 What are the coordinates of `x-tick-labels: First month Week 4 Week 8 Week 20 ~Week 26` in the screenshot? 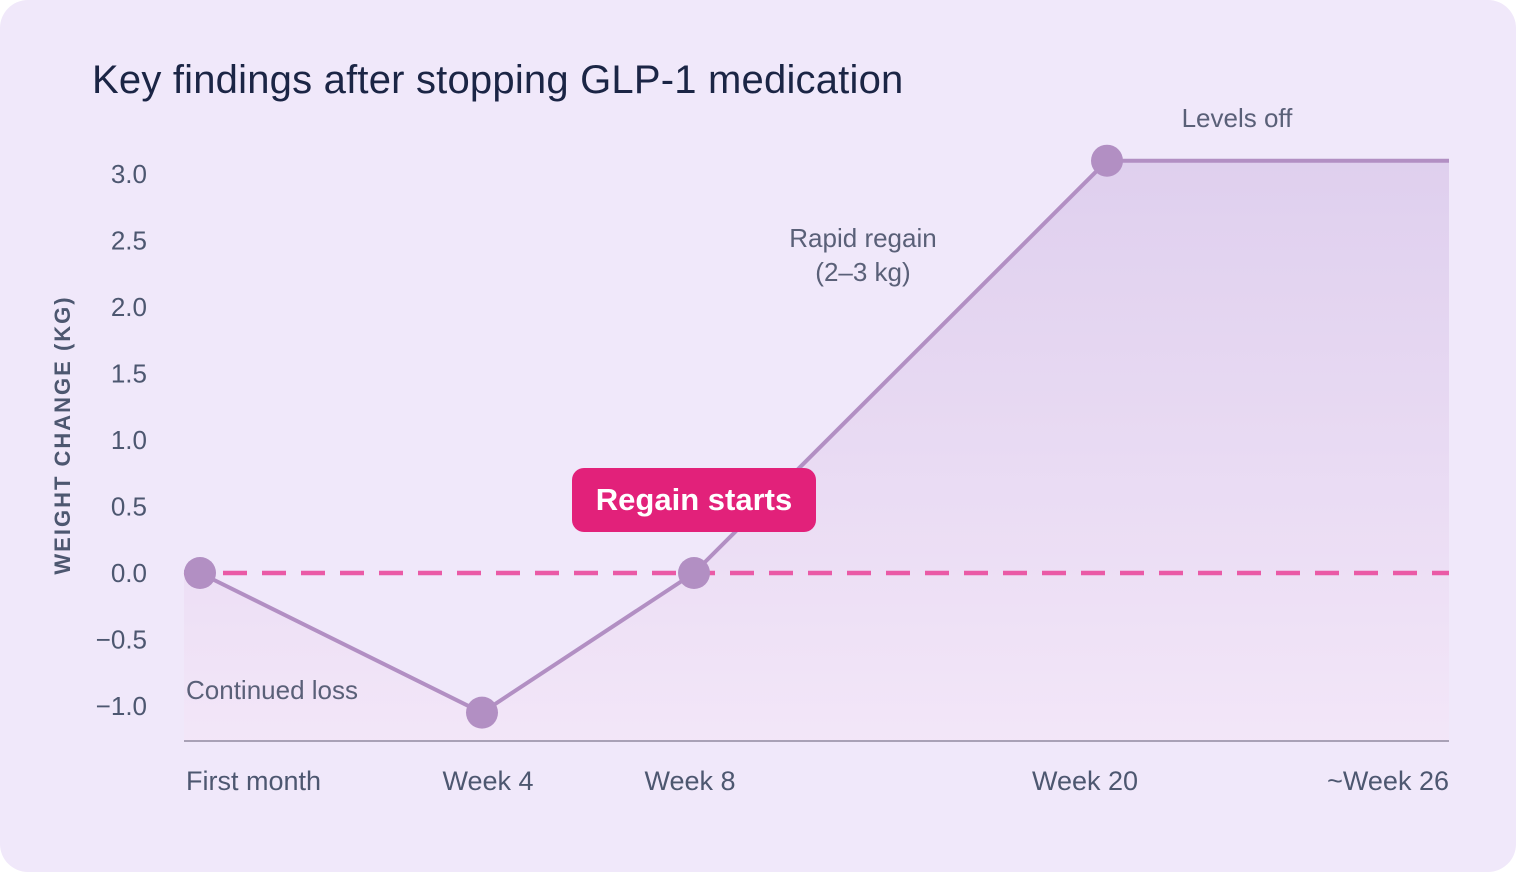 It's located at (817, 781).